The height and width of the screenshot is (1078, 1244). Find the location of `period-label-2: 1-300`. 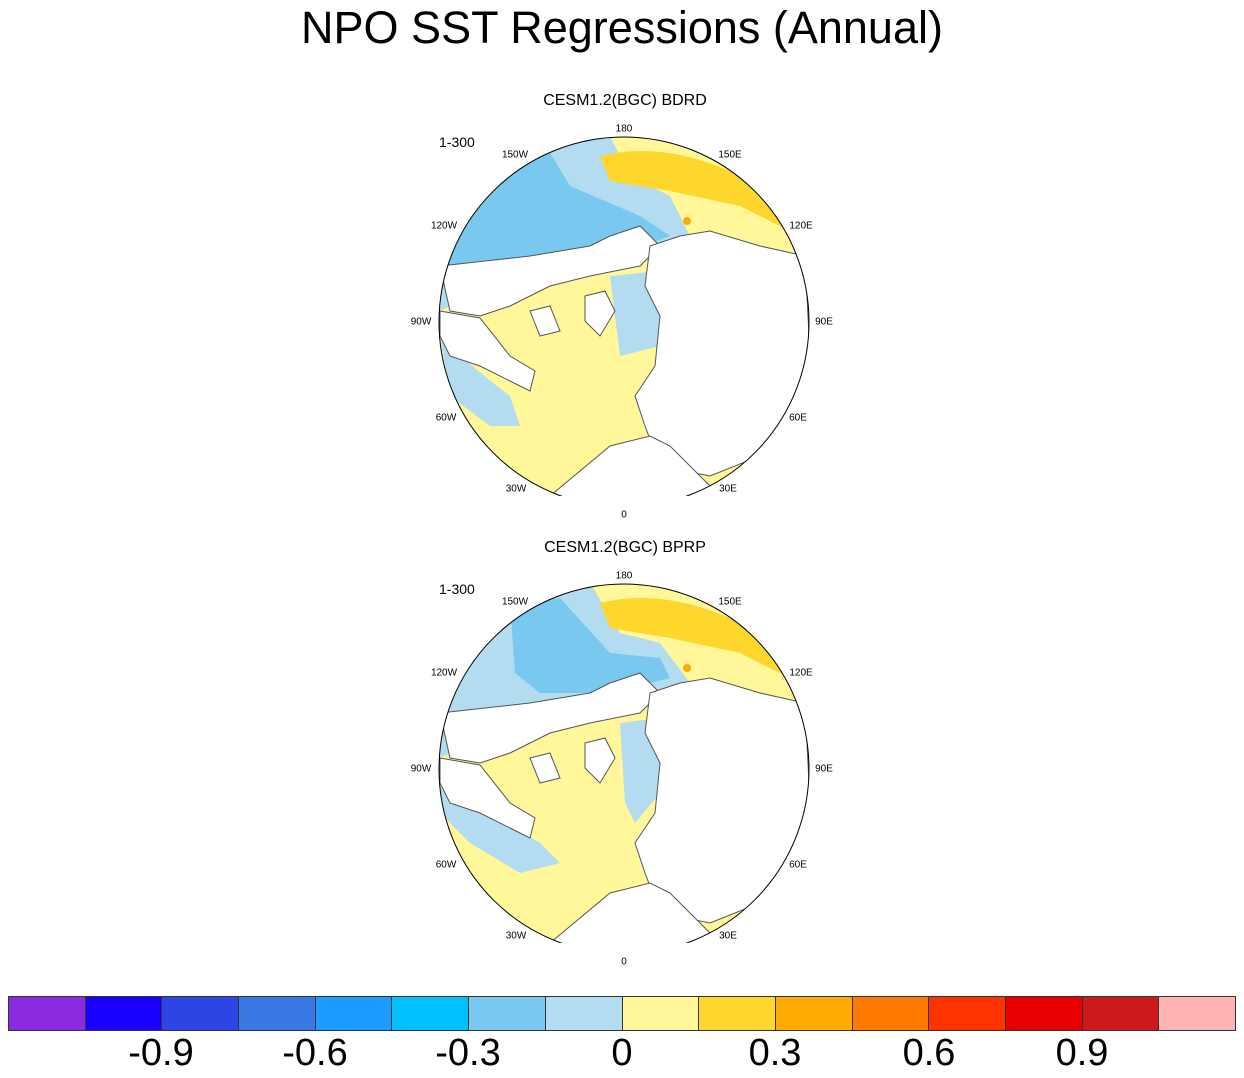

period-label-2: 1-300 is located at coordinates (457, 589).